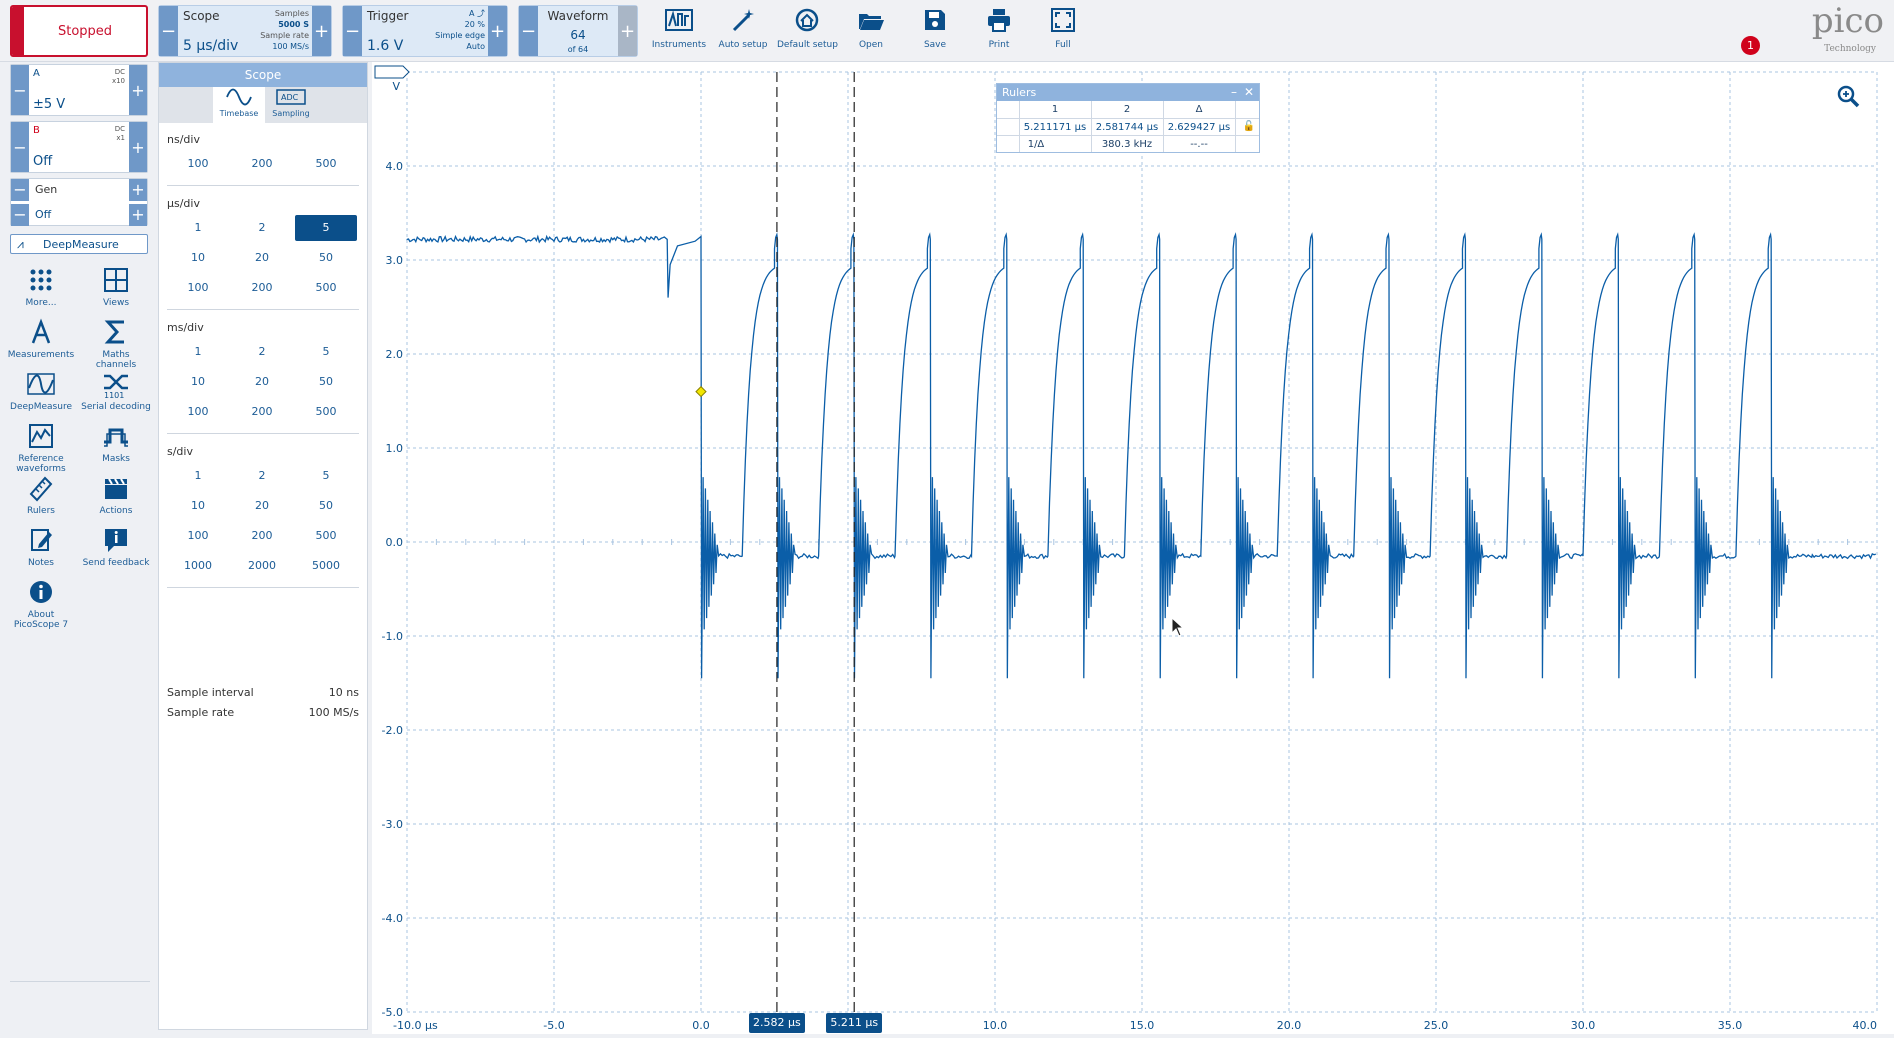  I want to click on generator-control: − − Gen Off + +, so click(79, 202).